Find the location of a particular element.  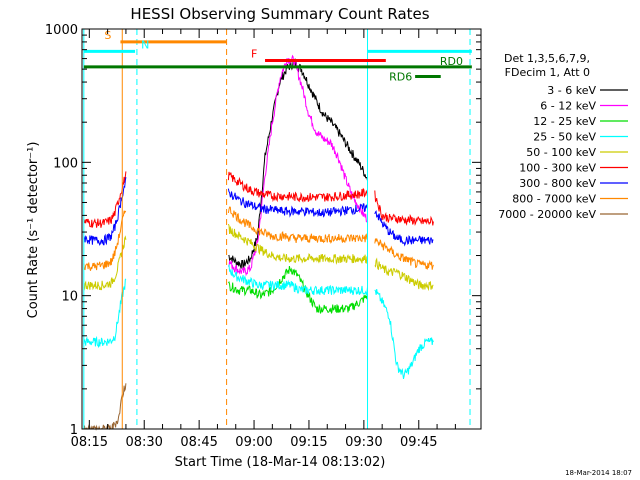

legend-header-line-2: FDecim 1, Att 0 is located at coordinates (547, 72).